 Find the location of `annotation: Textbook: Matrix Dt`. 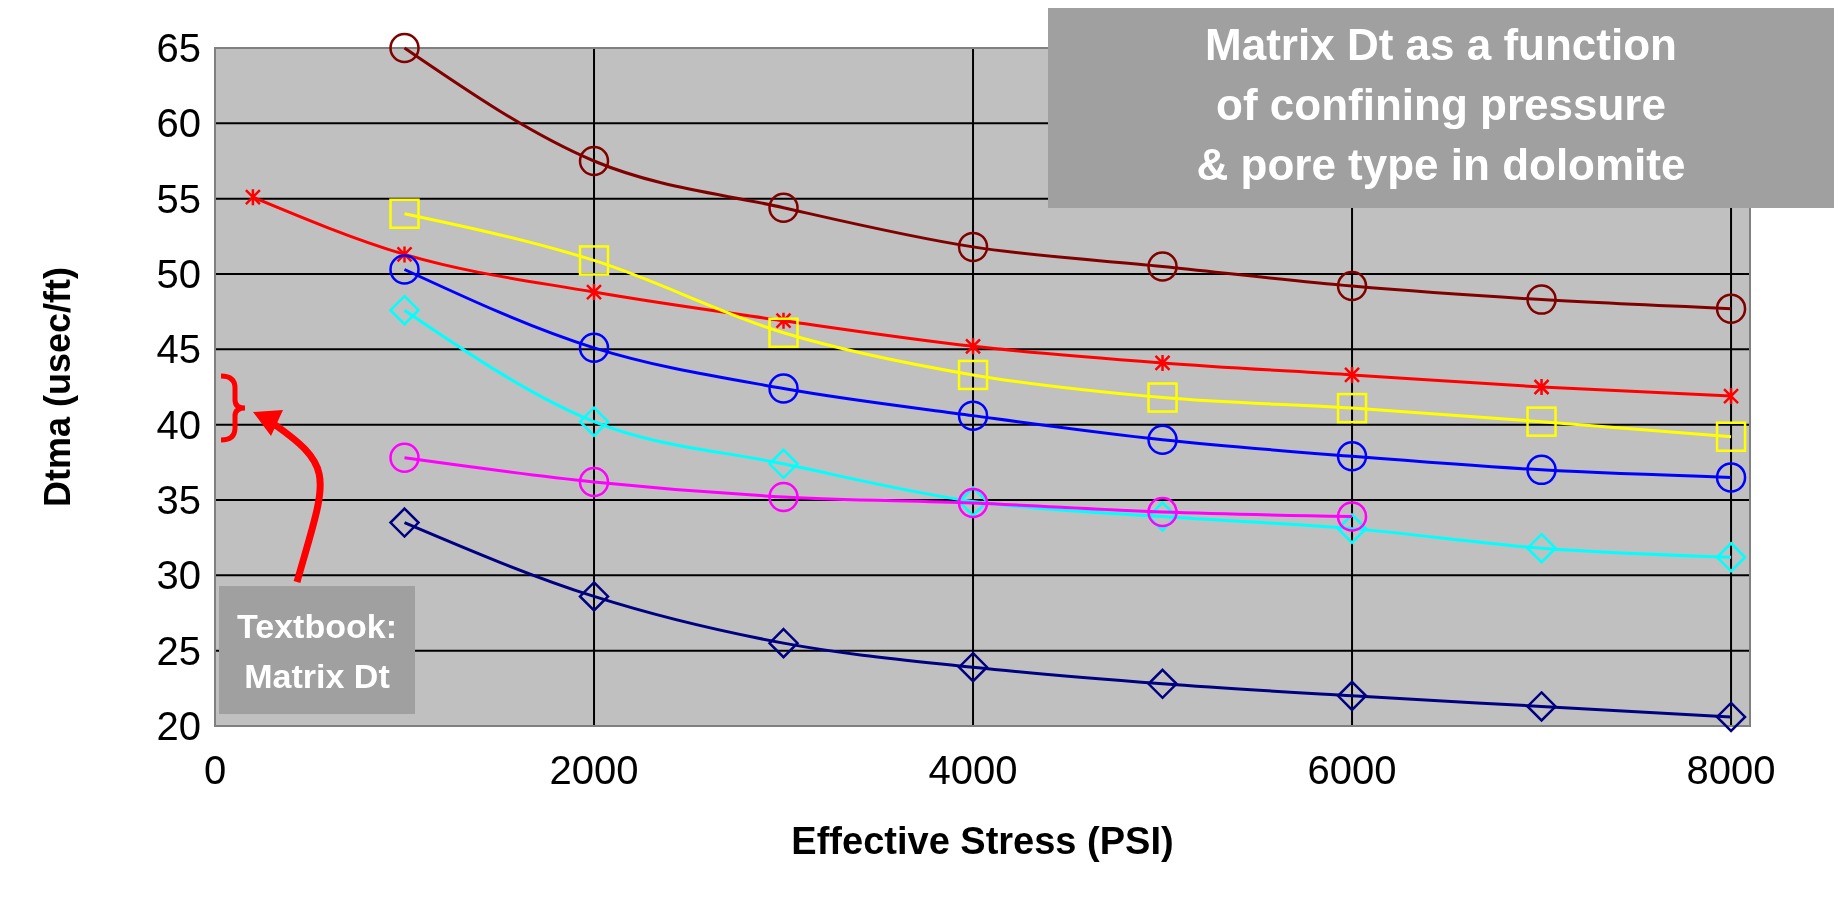

annotation: Textbook: Matrix Dt is located at coordinates (317, 651).